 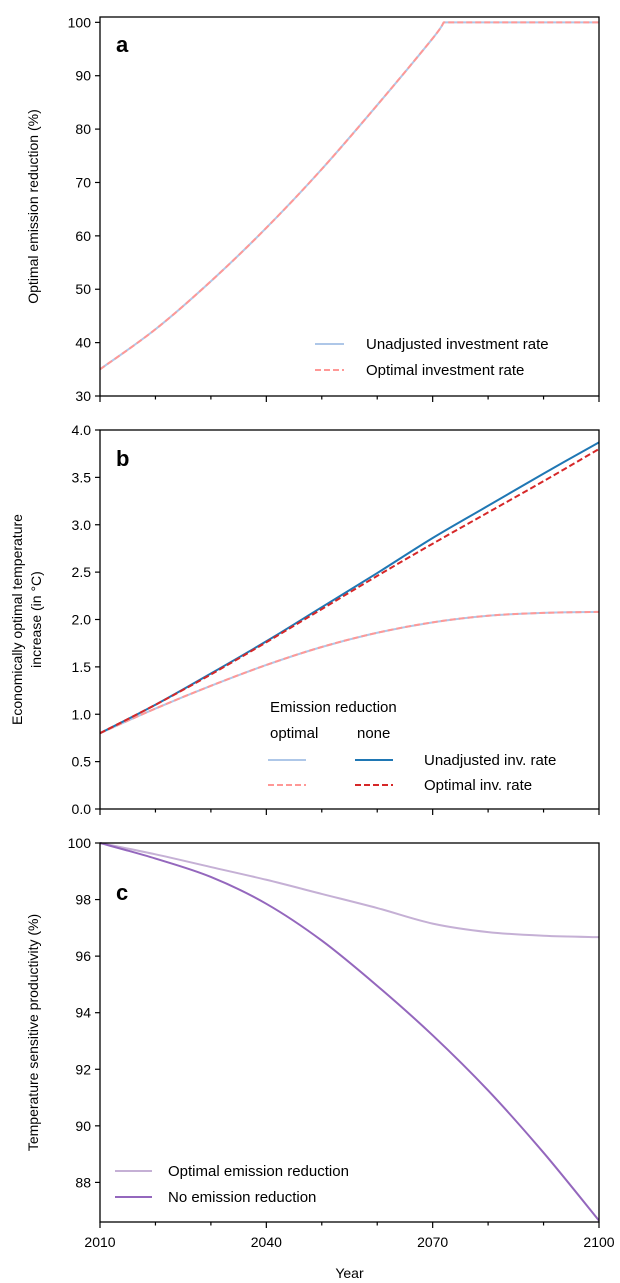 What do you see at coordinates (333, 707) in the screenshot?
I see `legend-title: Emission reduction` at bounding box center [333, 707].